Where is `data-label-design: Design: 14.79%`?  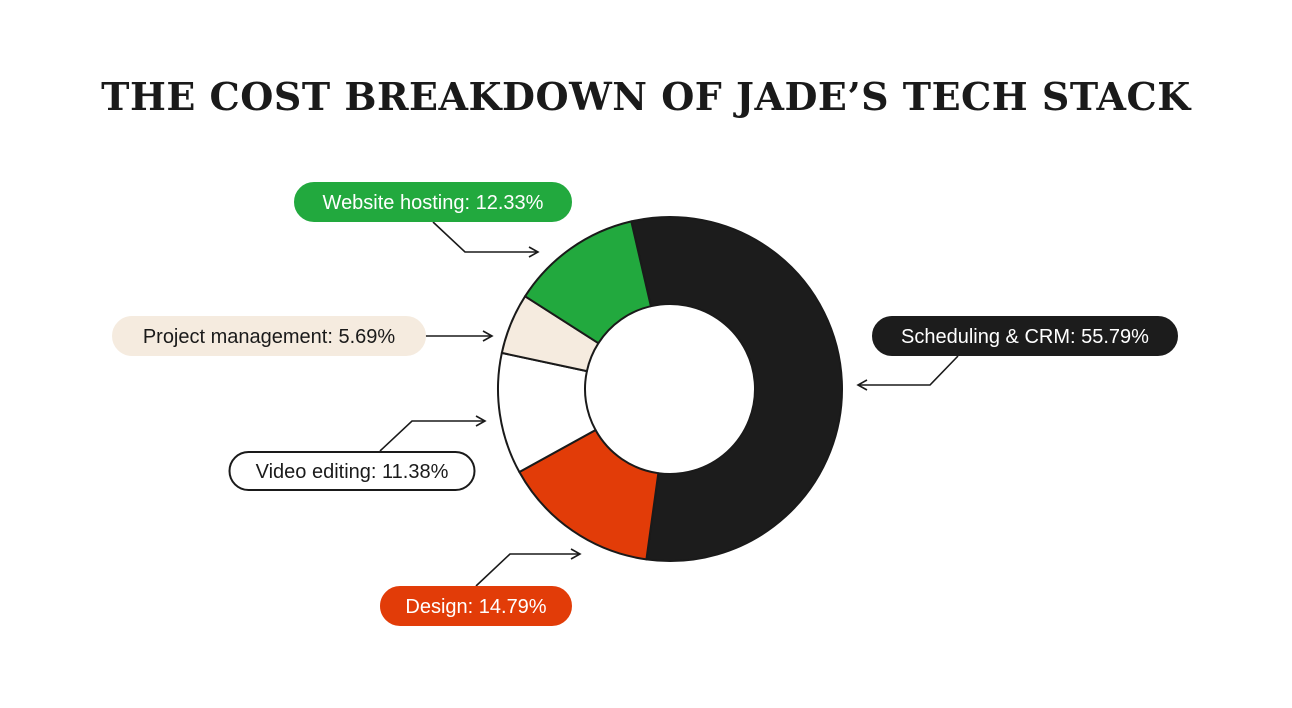
data-label-design: Design: 14.79% is located at coordinates (475, 607).